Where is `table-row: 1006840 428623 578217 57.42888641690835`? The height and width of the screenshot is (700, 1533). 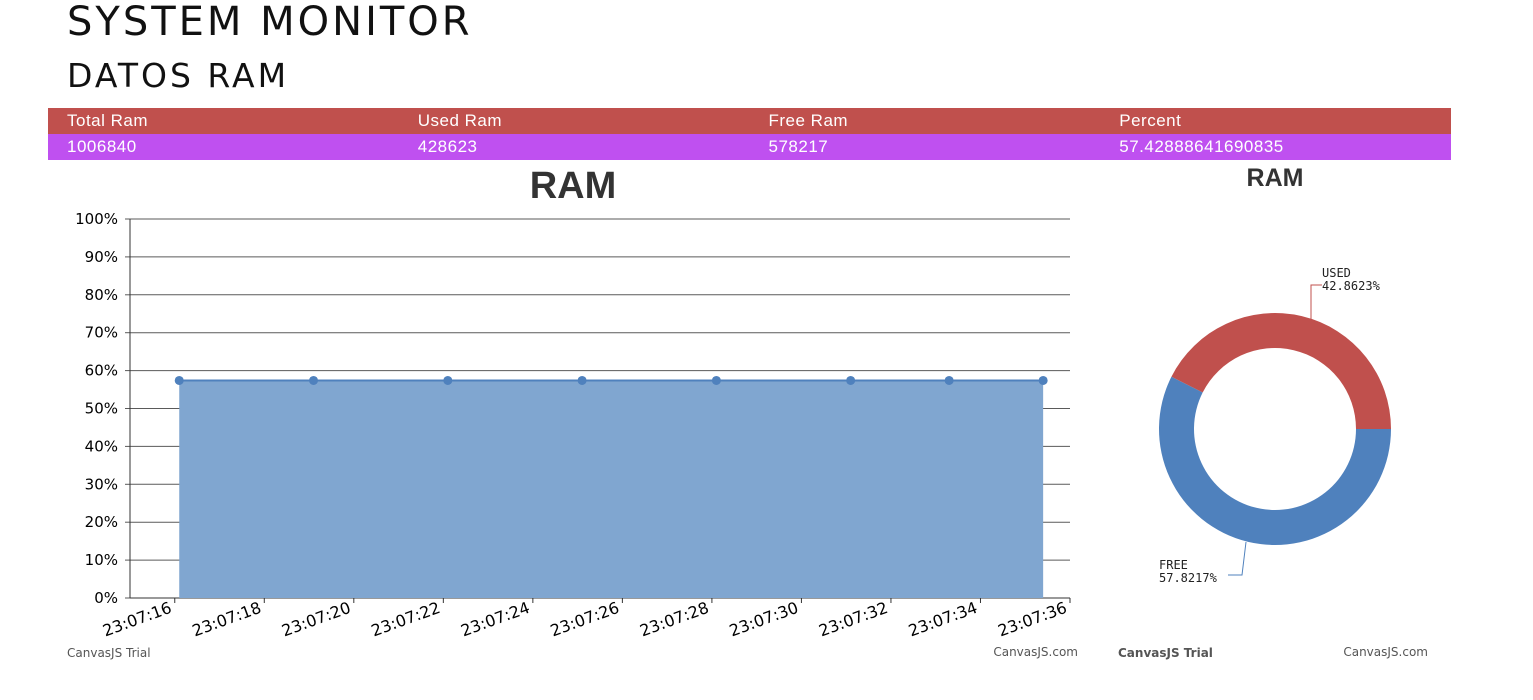
table-row: 1006840 428623 578217 57.42888641690835 is located at coordinates (749, 147).